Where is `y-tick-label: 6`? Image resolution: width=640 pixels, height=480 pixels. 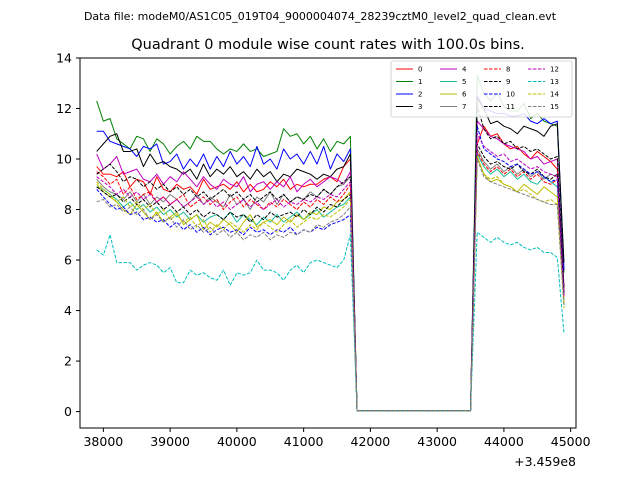
y-tick-label: 6 is located at coordinates (68, 260).